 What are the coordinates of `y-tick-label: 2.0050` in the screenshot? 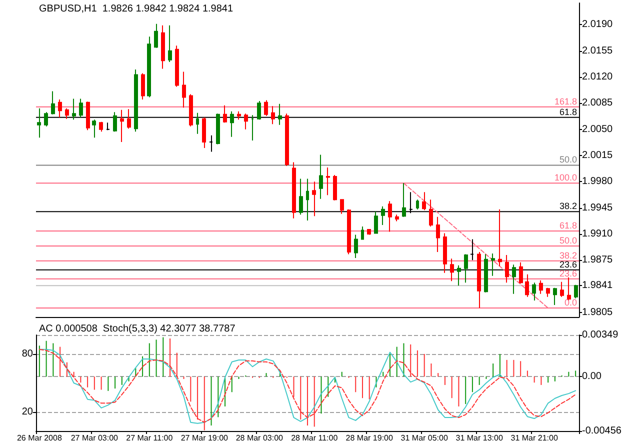 It's located at (598, 129).